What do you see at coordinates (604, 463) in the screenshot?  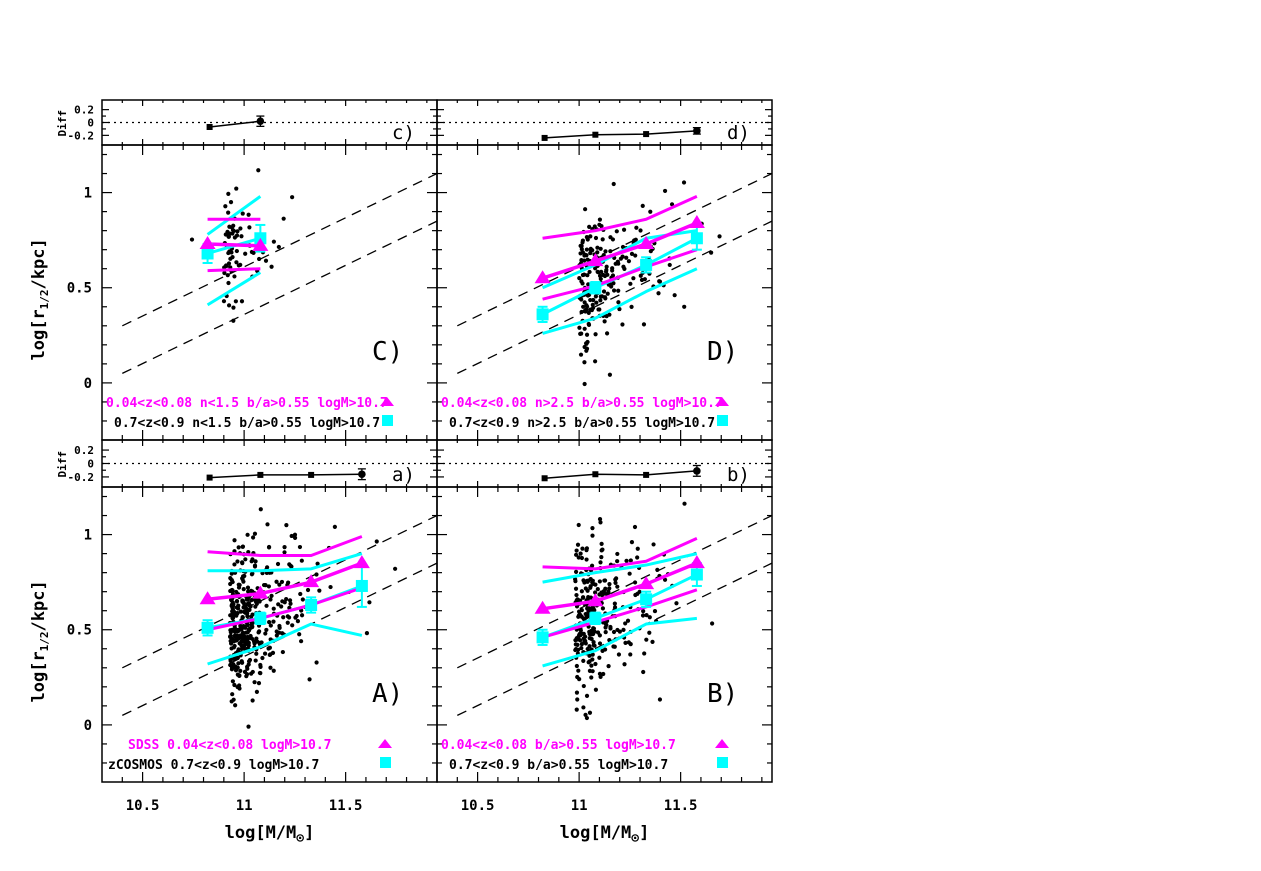 I see `diff-frame` at bounding box center [604, 463].